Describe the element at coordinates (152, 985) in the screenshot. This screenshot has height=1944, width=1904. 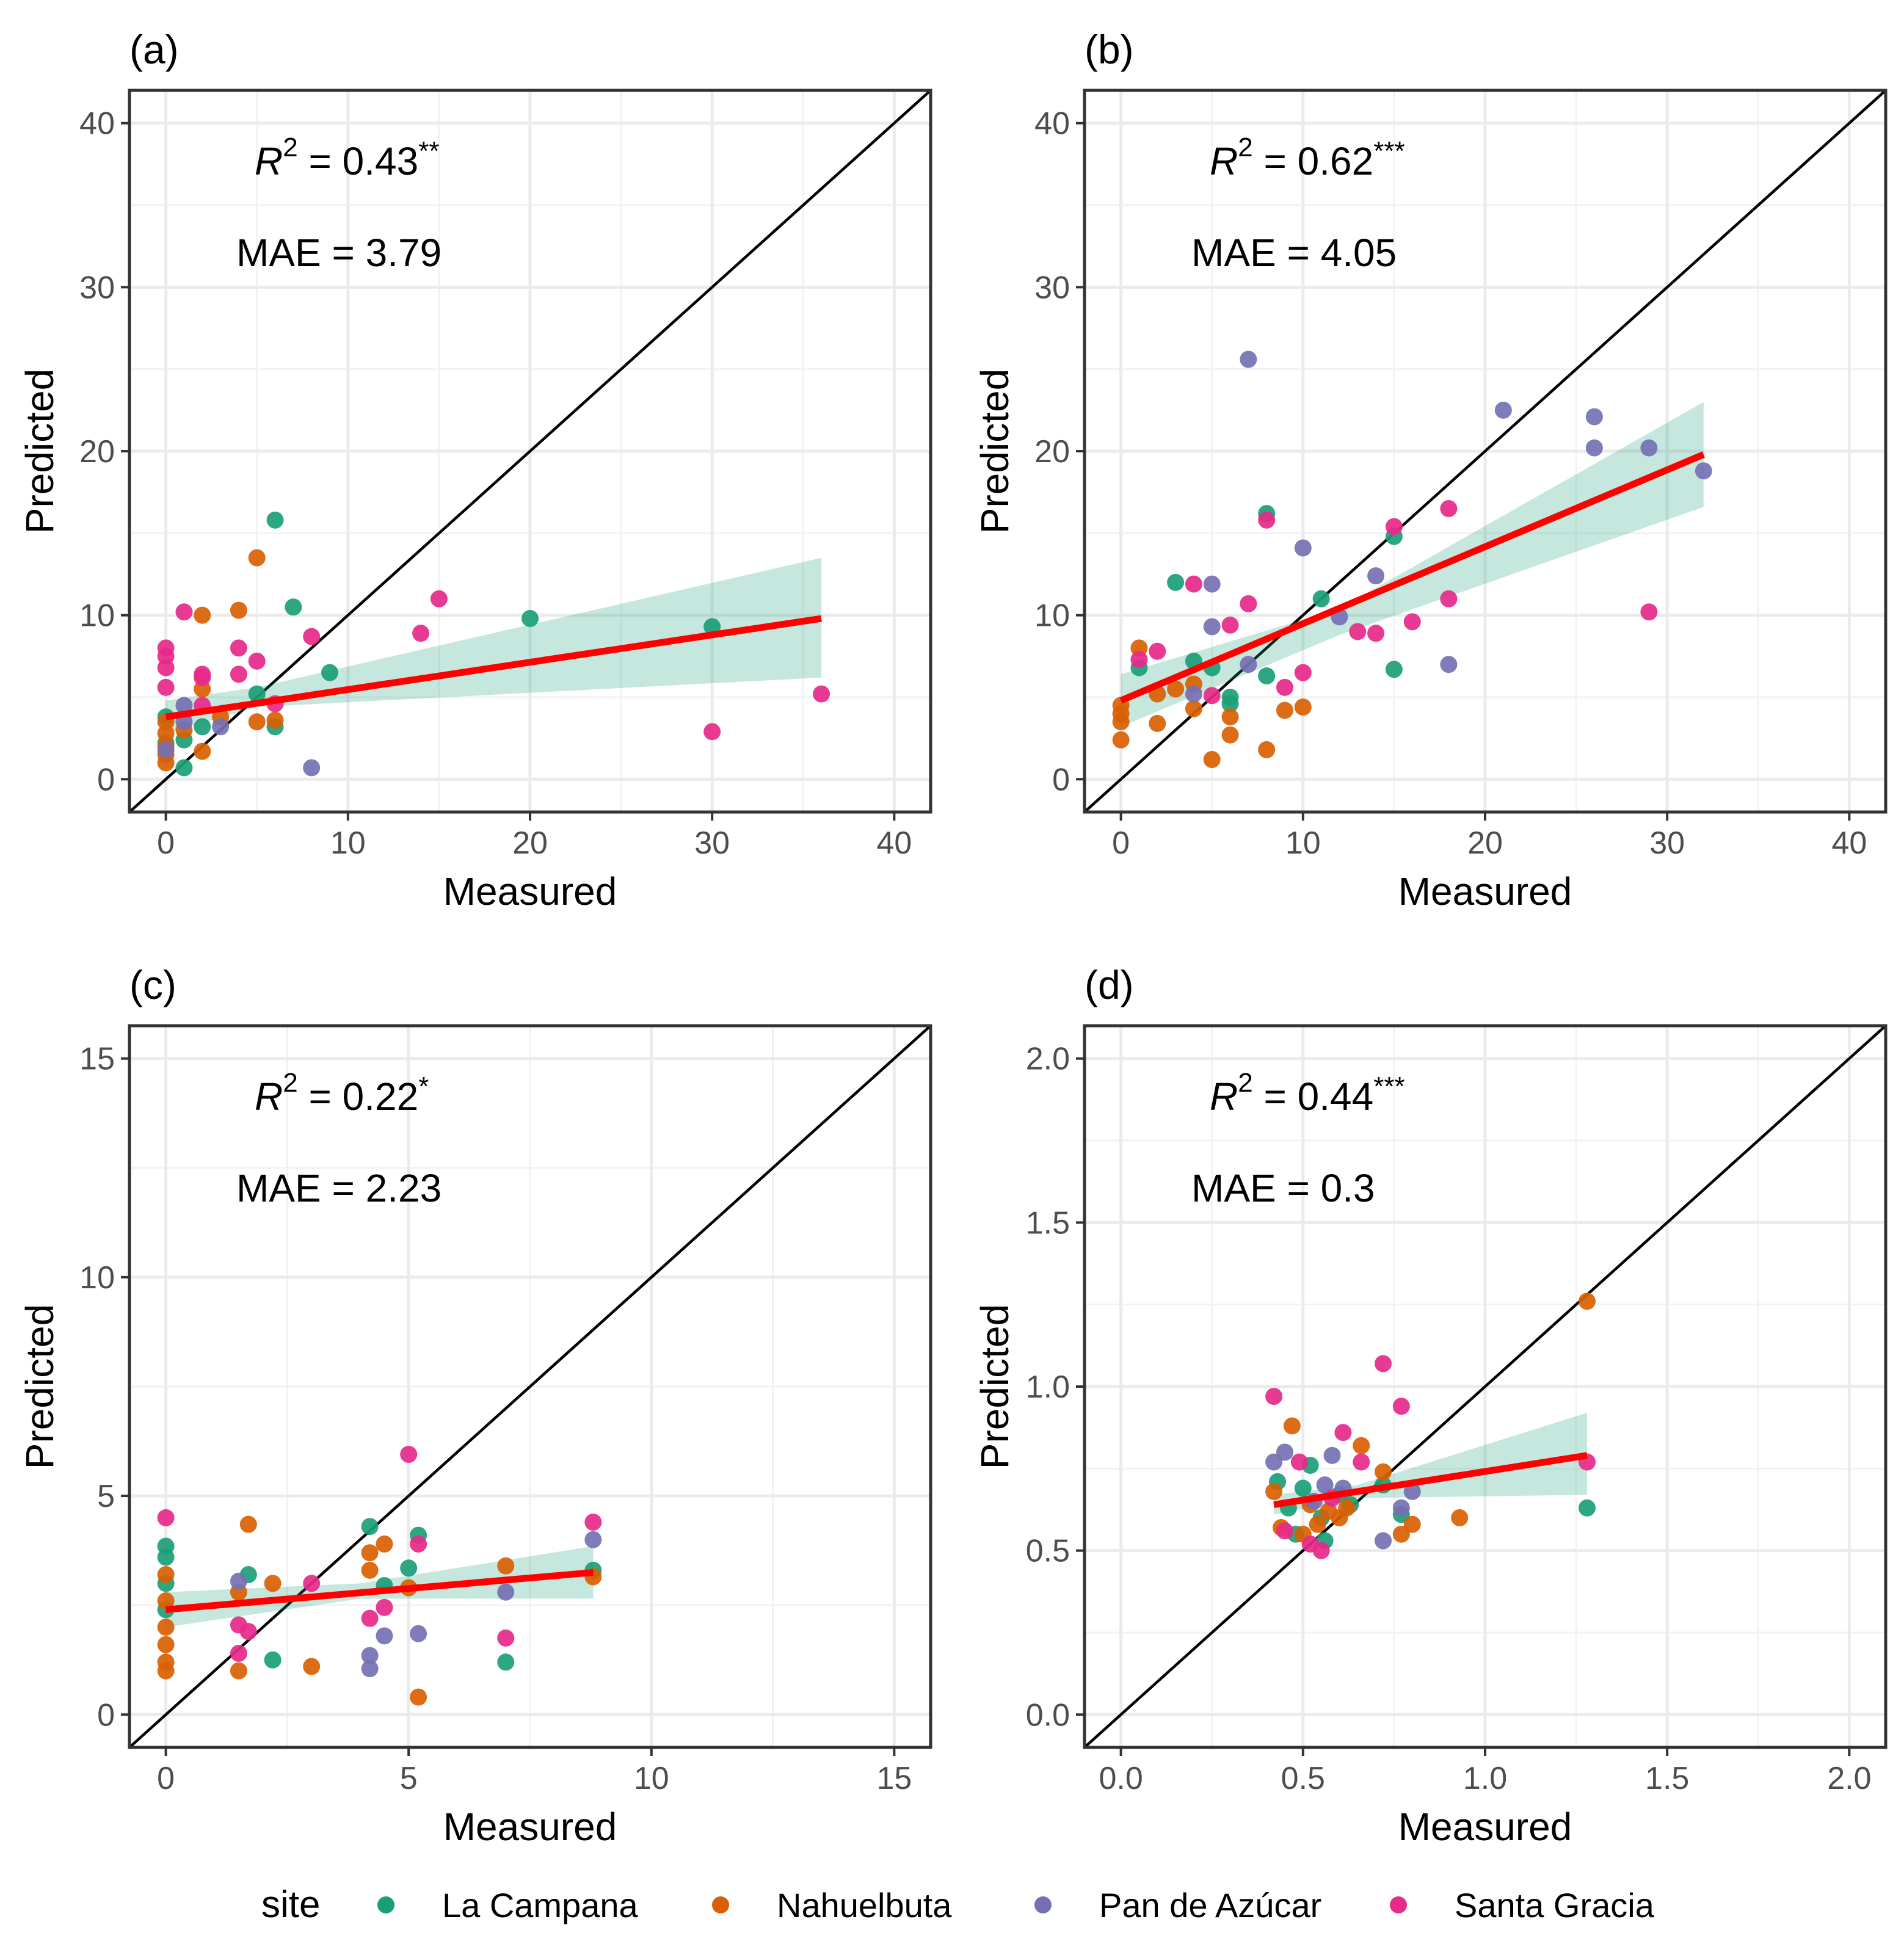
I see `panel-label: (c)` at that location.